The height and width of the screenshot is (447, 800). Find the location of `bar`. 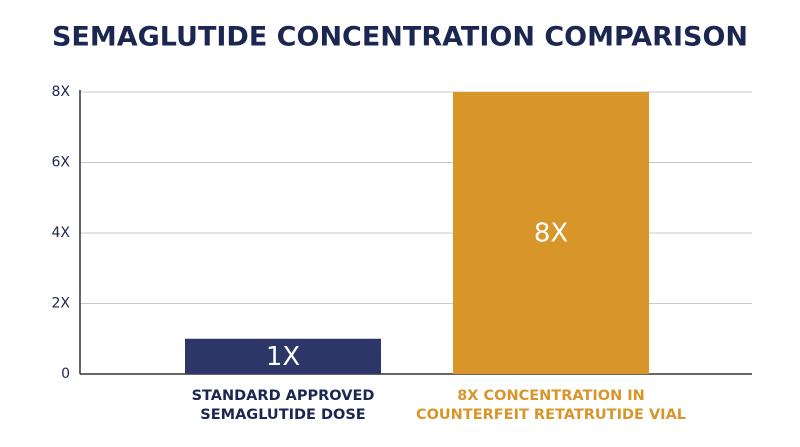

bar is located at coordinates (283, 356).